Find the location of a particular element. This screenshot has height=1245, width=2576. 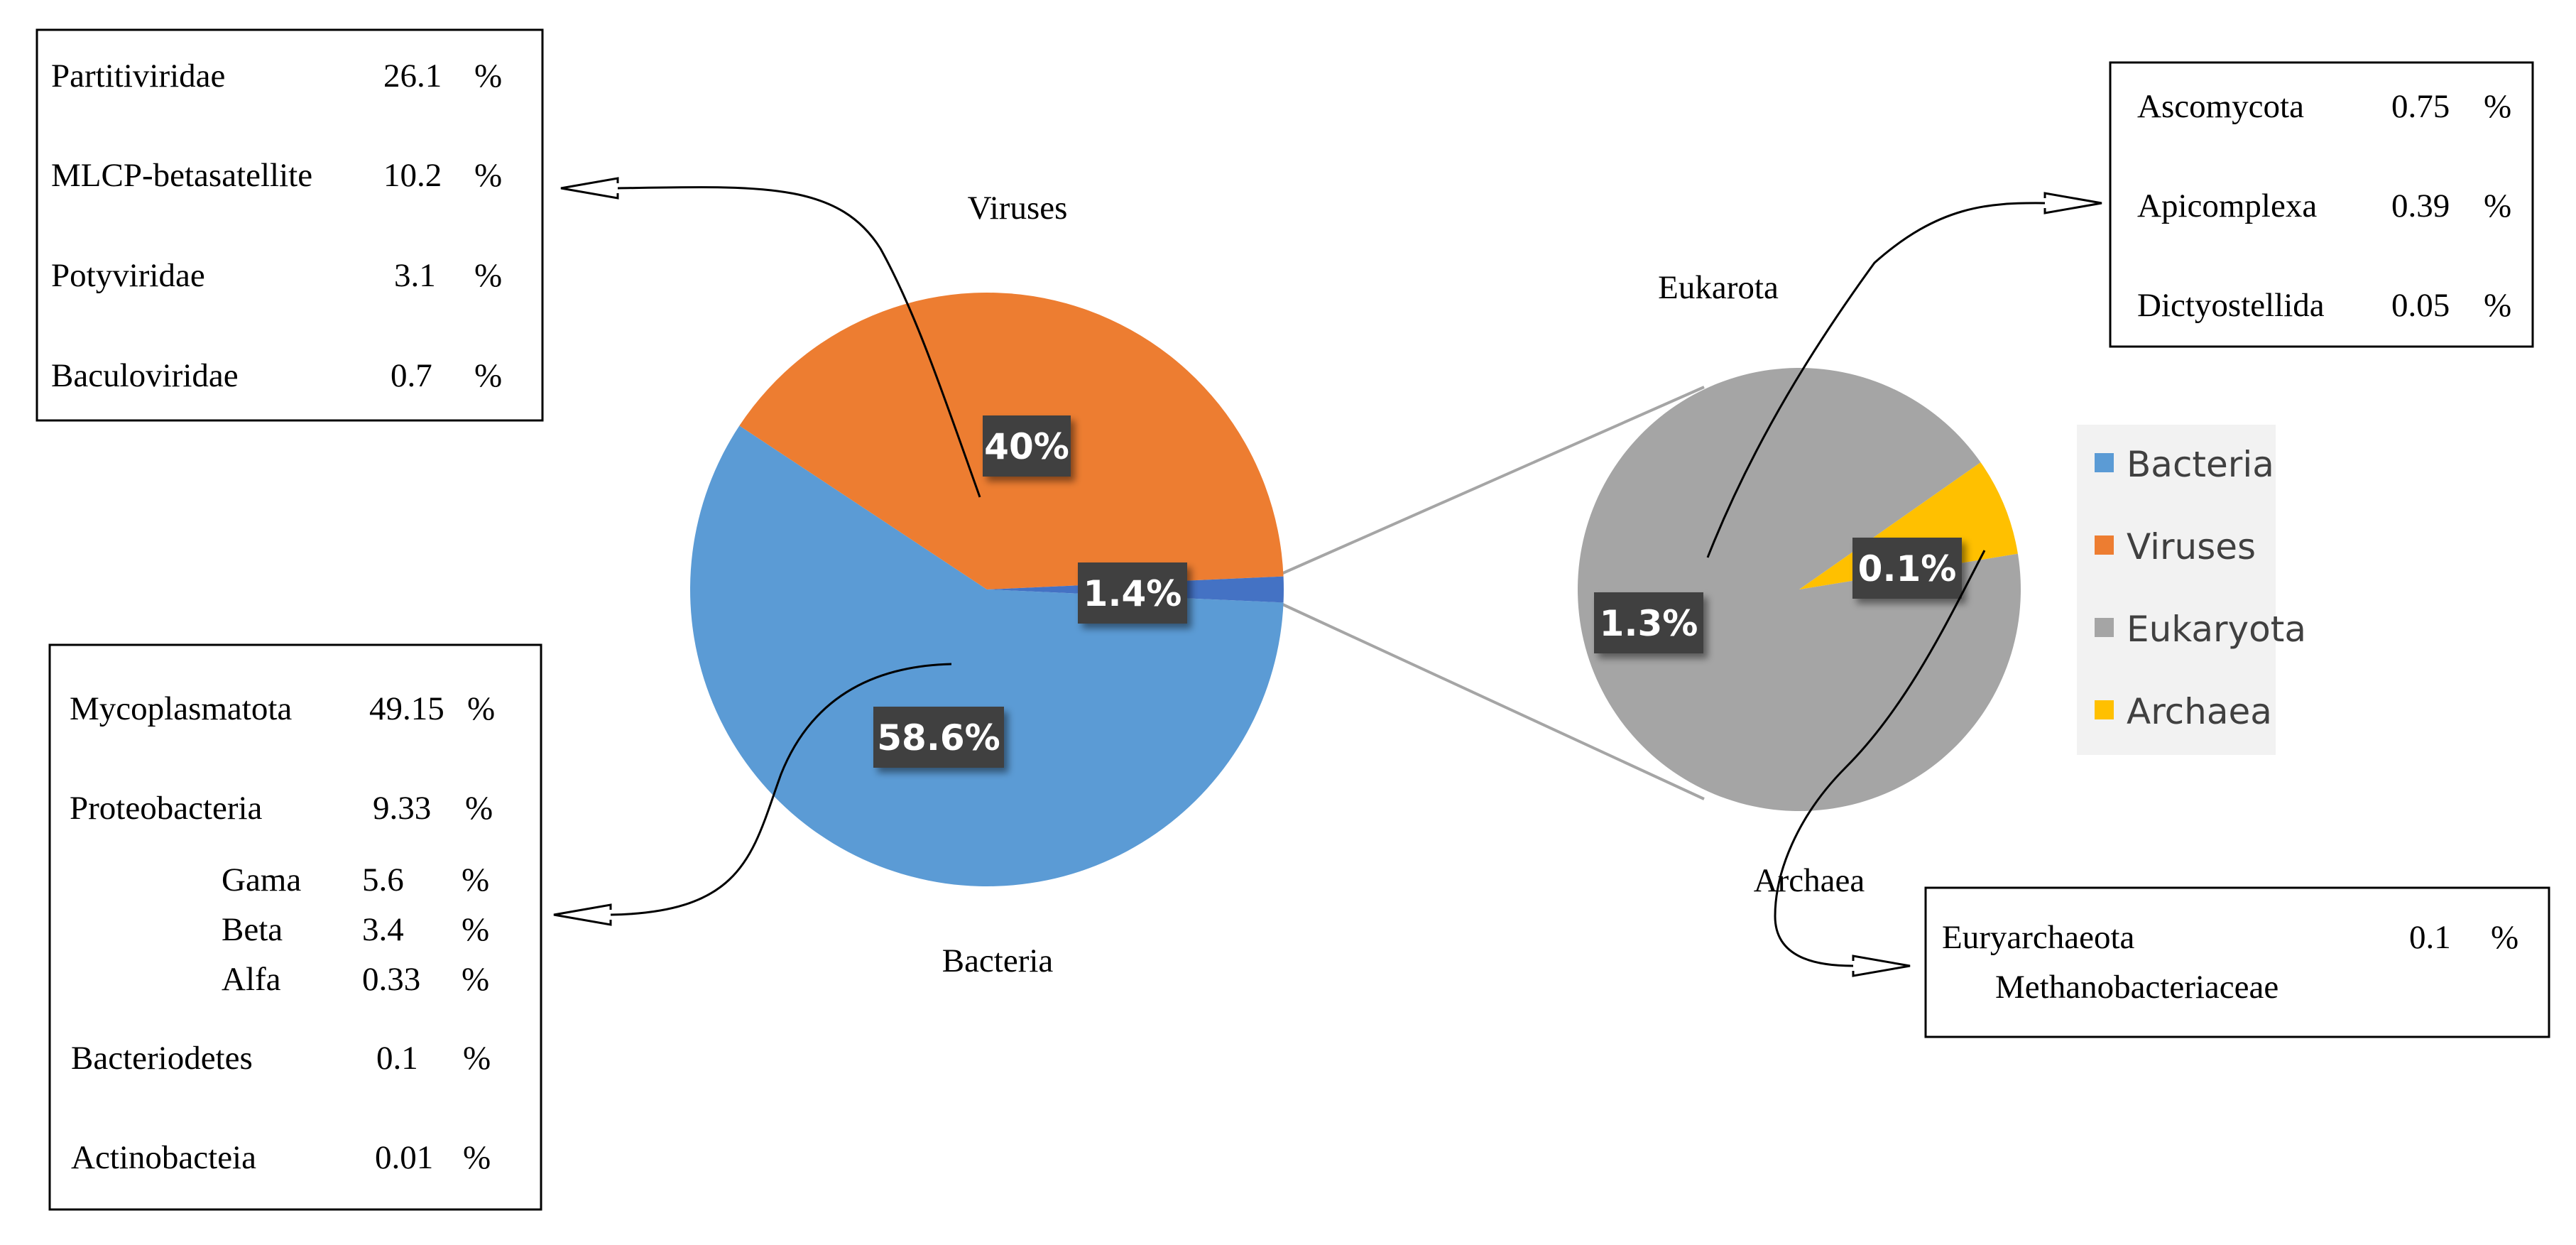

main-bacteria-data-label-bg is located at coordinates (938, 737).